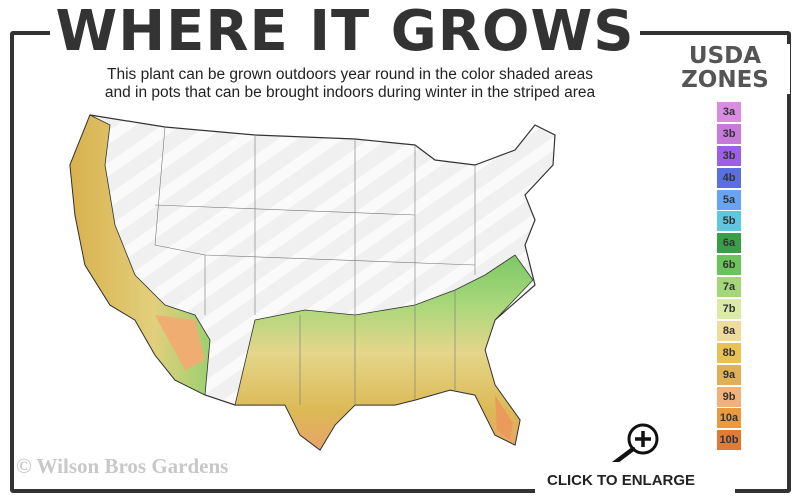 The width and height of the screenshot is (800, 500). What do you see at coordinates (729, 177) in the screenshot?
I see `zone-swatch-4b: 4b` at bounding box center [729, 177].